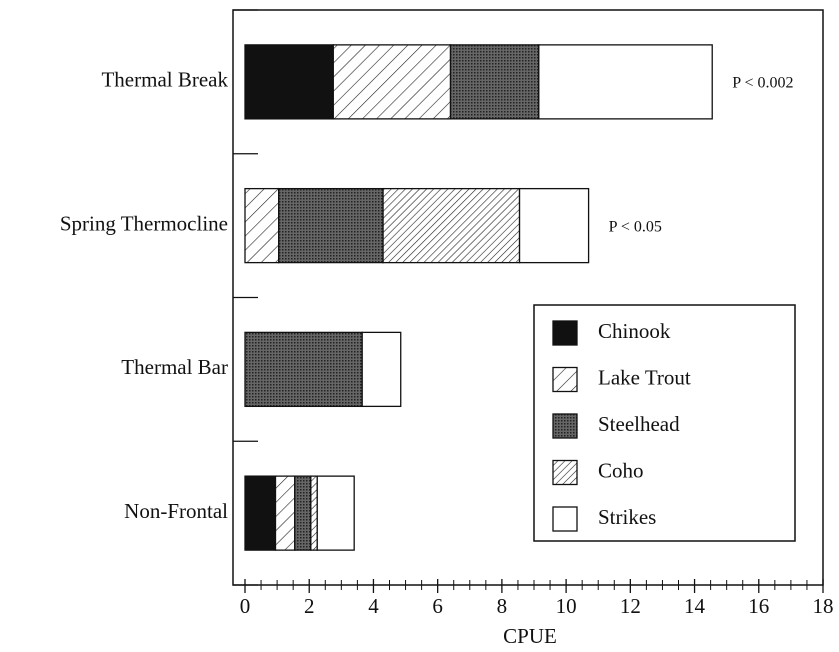  Describe the element at coordinates (634, 331) in the screenshot. I see `legend-label: Chinook` at that location.